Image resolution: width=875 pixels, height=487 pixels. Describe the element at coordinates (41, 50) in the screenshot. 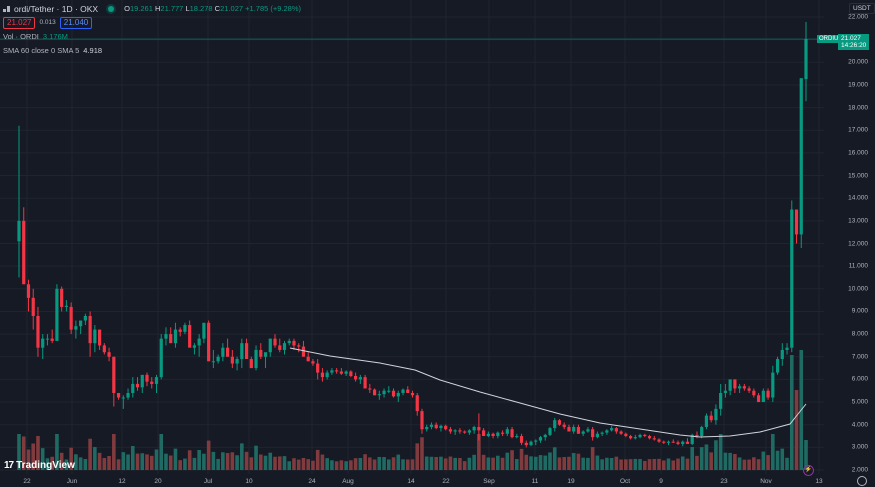

I see `sma-label: SMA 60 close 0 SMA 5` at that location.